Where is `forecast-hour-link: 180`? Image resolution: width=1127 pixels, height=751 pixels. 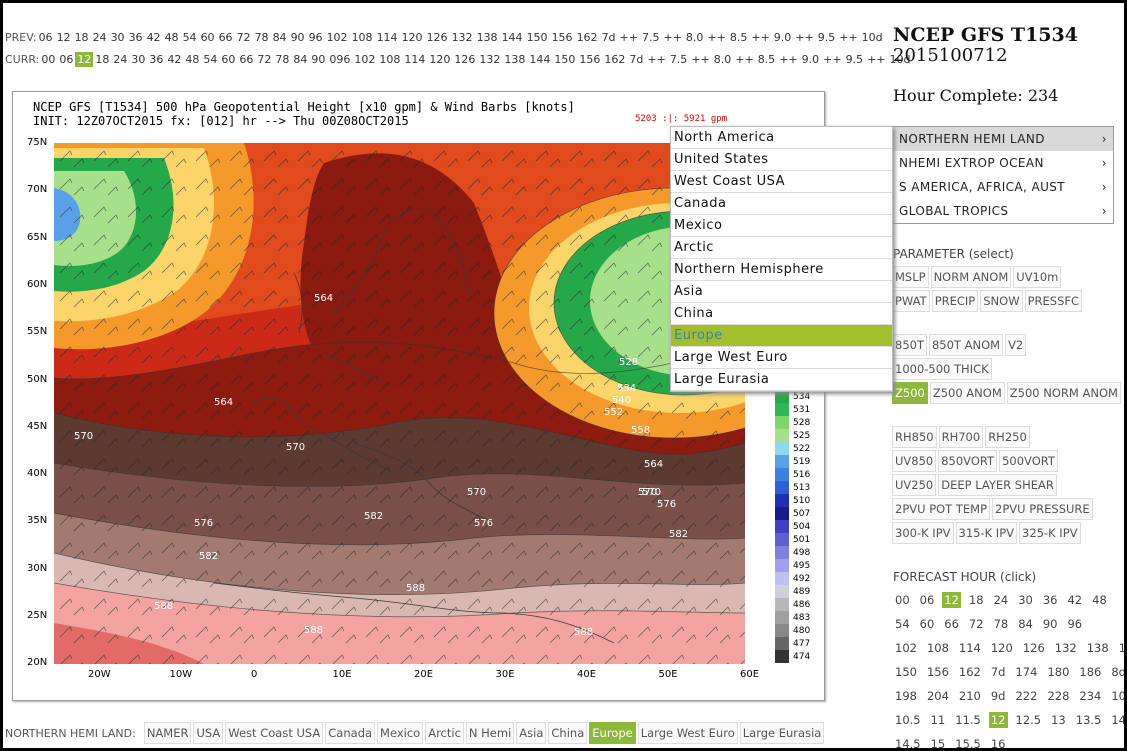 forecast-hour-link: 180 is located at coordinates (1058, 672).